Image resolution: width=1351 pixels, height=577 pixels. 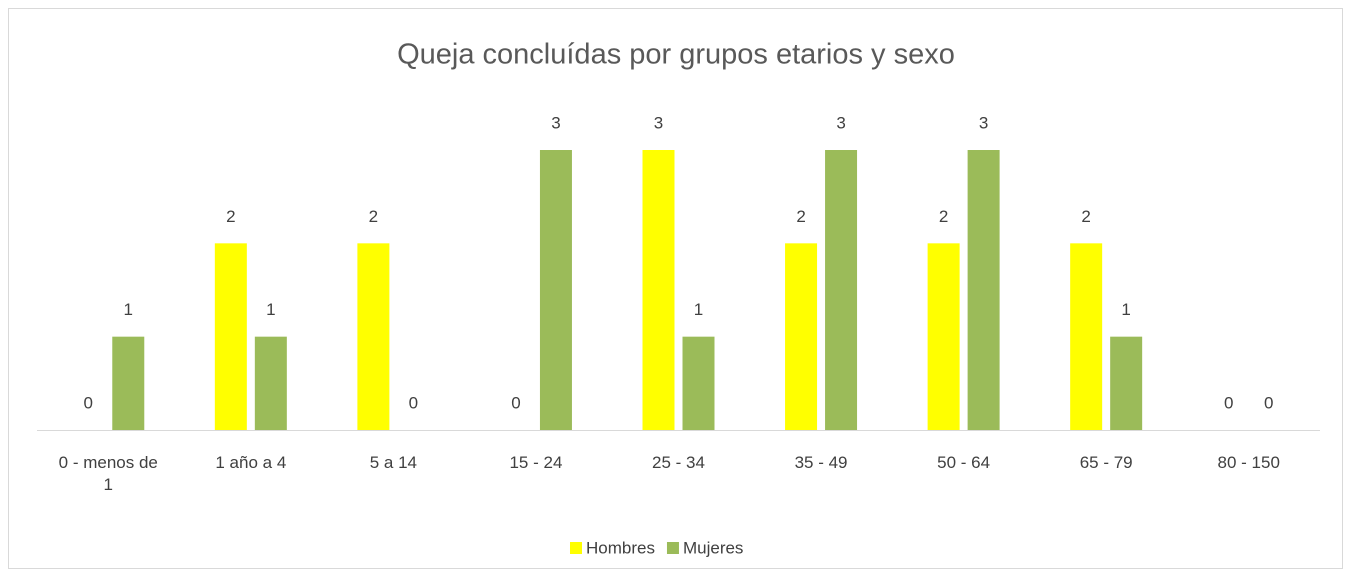 What do you see at coordinates (1248, 462) in the screenshot?
I see `x-tick-label: 80 - 150` at bounding box center [1248, 462].